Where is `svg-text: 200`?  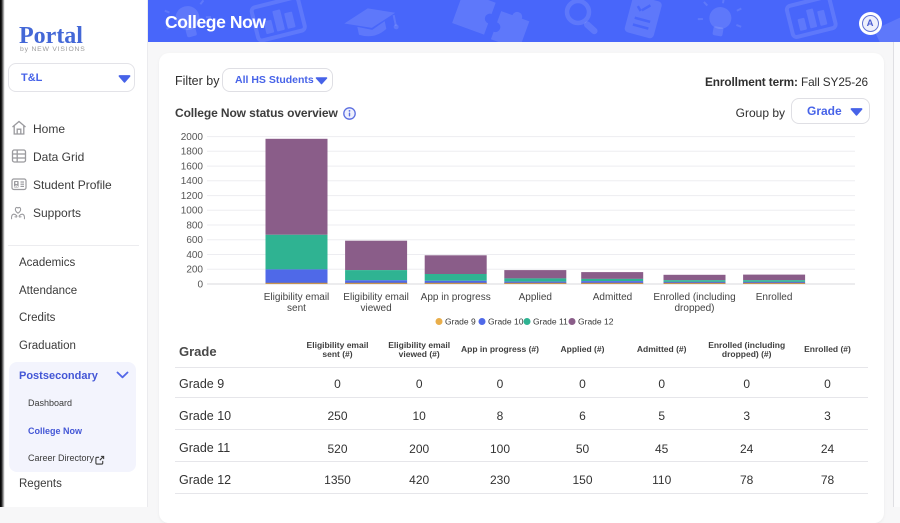
svg-text: 200 is located at coordinates (194, 270).